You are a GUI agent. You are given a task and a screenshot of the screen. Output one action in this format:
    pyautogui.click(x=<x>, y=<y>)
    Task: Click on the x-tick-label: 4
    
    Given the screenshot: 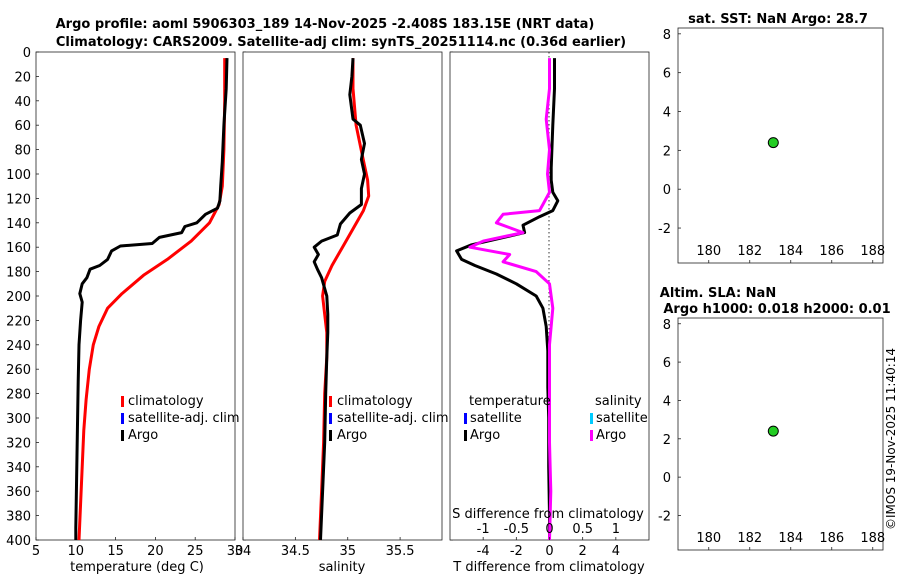 What is the action you would take?
    pyautogui.click(x=616, y=551)
    